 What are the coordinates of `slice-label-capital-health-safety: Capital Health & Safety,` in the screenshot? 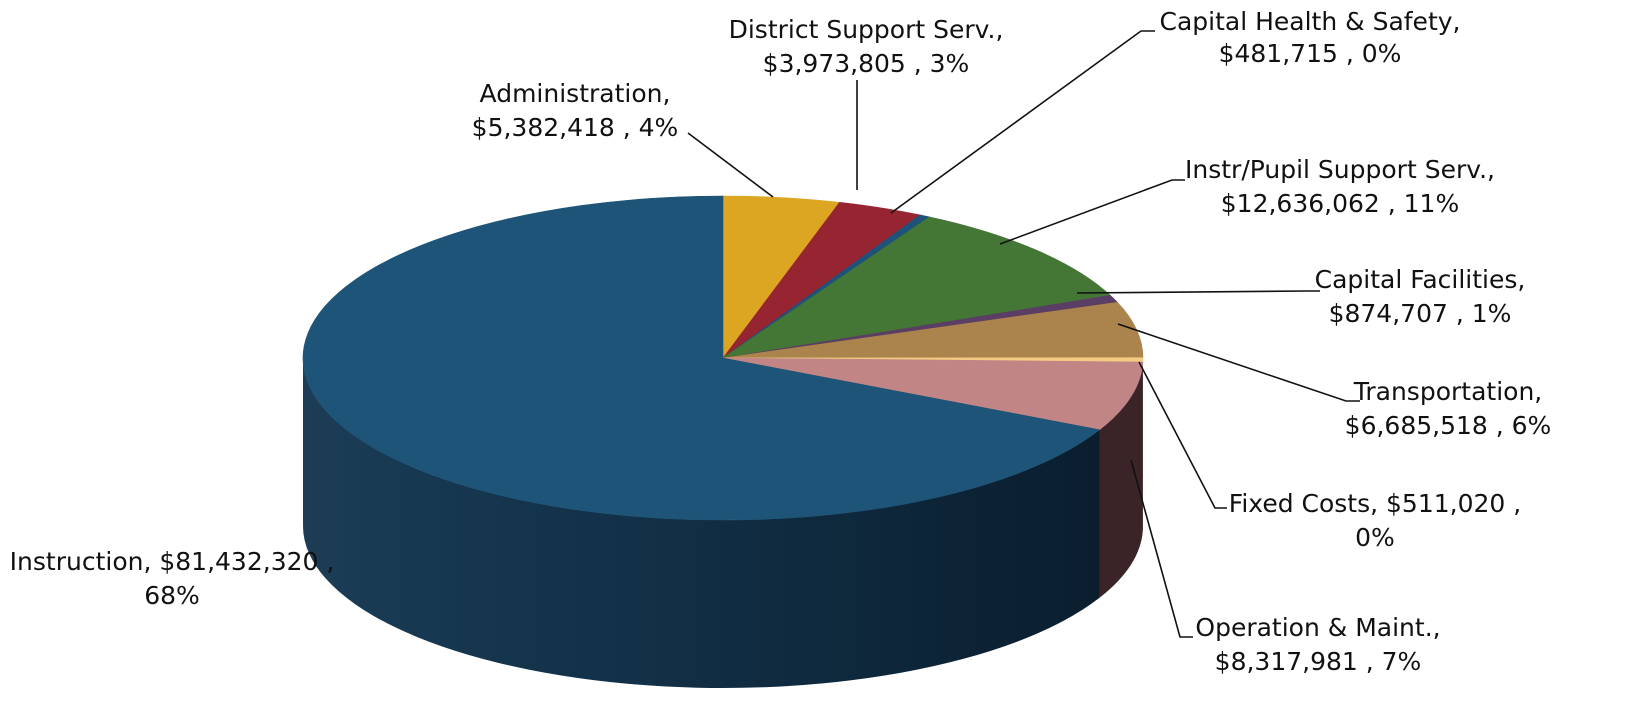 It's located at (1309, 21).